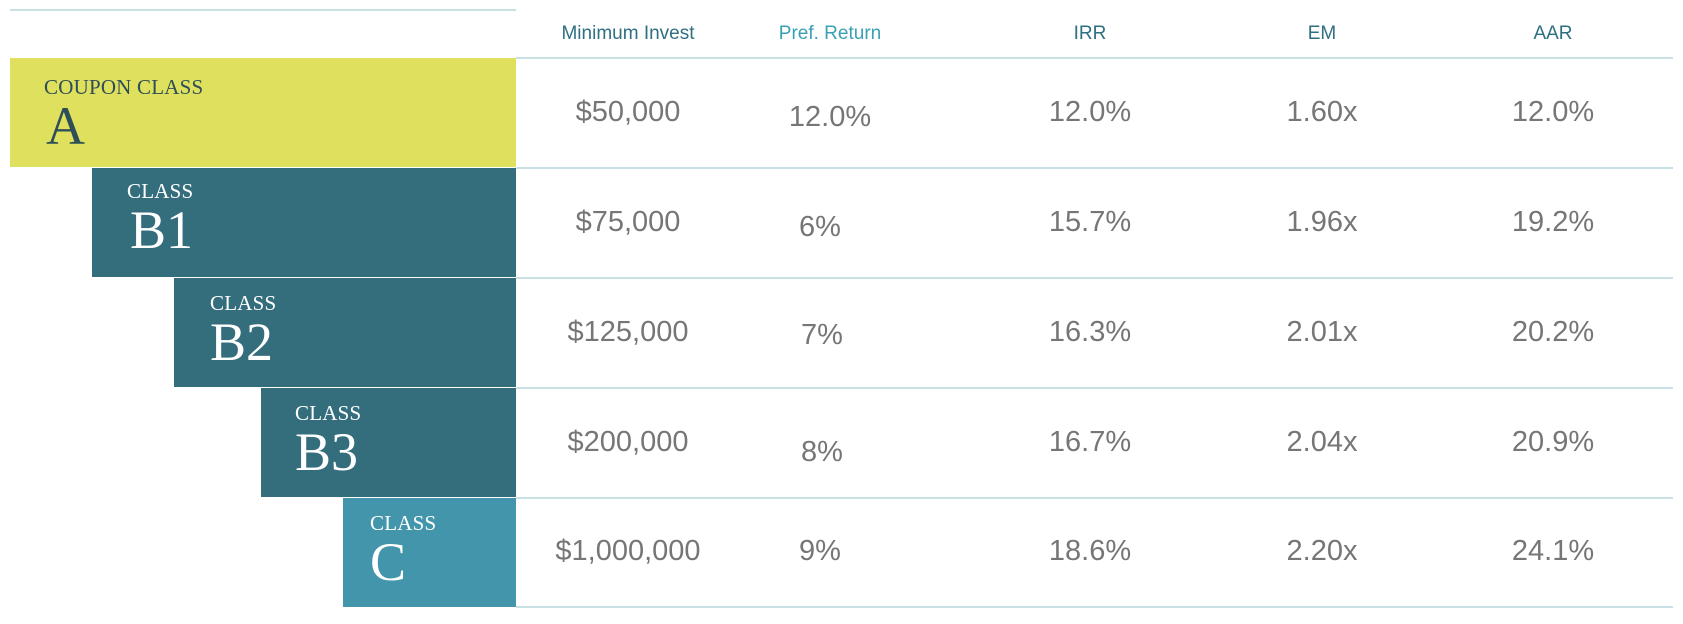 The height and width of the screenshot is (624, 1683). Describe the element at coordinates (820, 227) in the screenshot. I see `row-b1-pref-return: 6%` at that location.